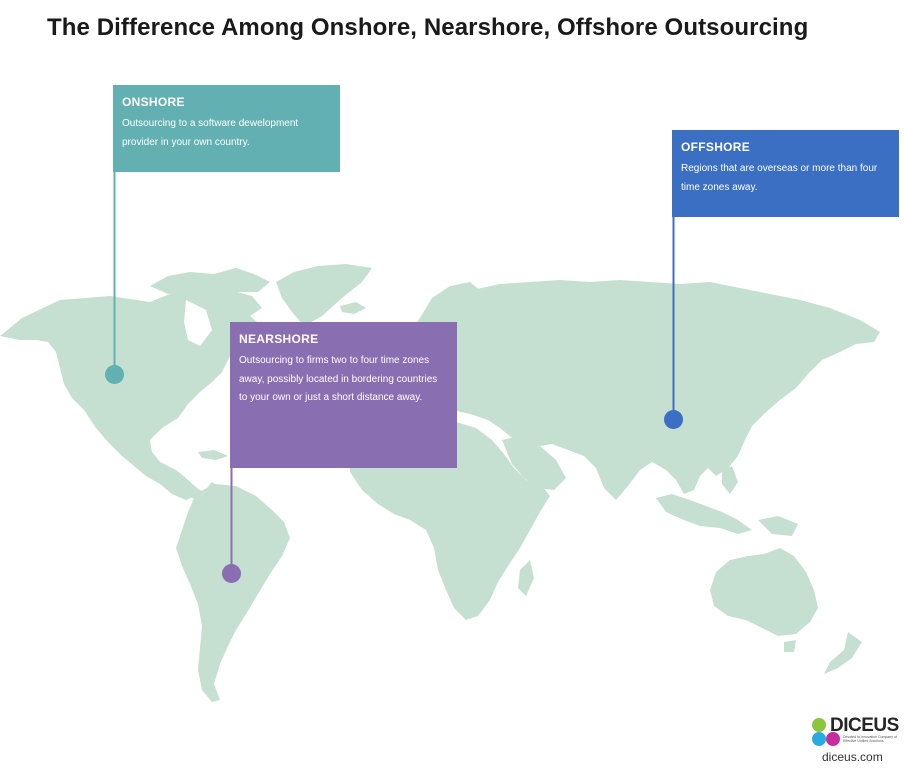 This screenshot has width=905, height=768. What do you see at coordinates (778, 526) in the screenshot?
I see `new-guinea` at bounding box center [778, 526].